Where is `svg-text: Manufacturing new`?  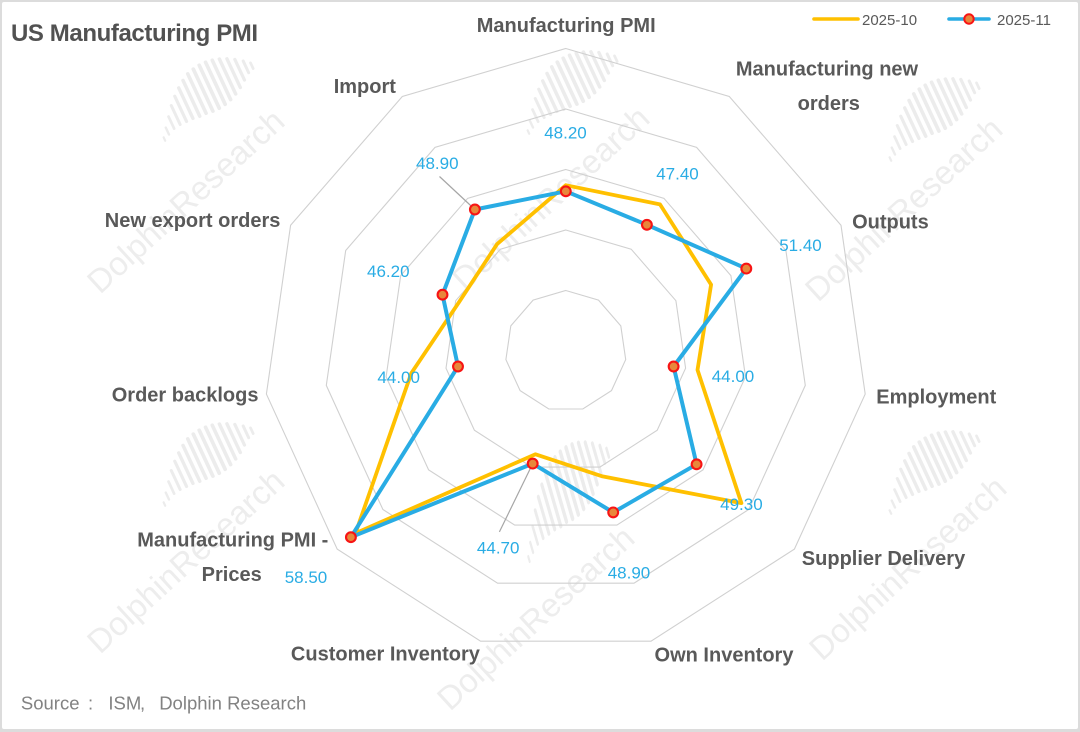
svg-text: Manufacturing new is located at coordinates (827, 69).